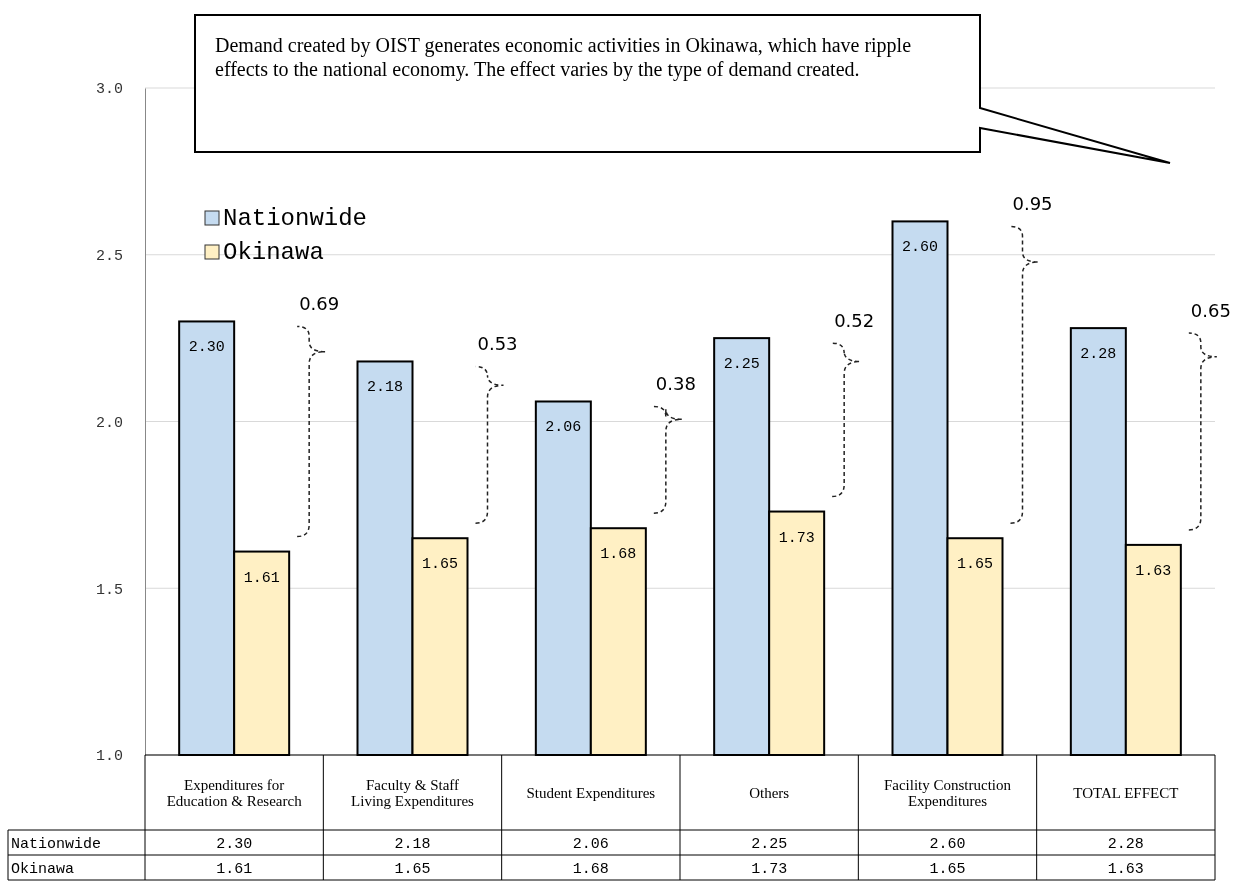  What do you see at coordinates (675, 384) in the screenshot?
I see `annotation: 0.38` at bounding box center [675, 384].